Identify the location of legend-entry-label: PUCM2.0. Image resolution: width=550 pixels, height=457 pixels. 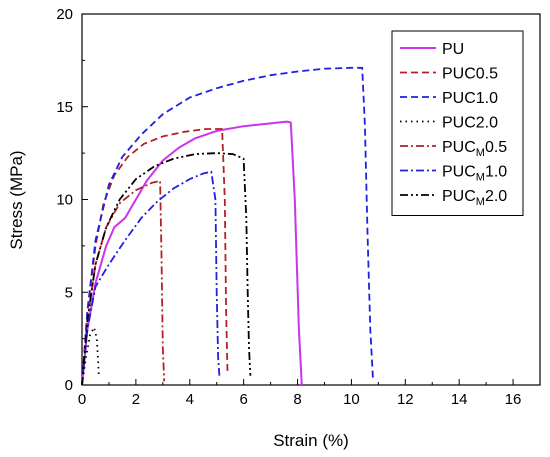
(474, 198).